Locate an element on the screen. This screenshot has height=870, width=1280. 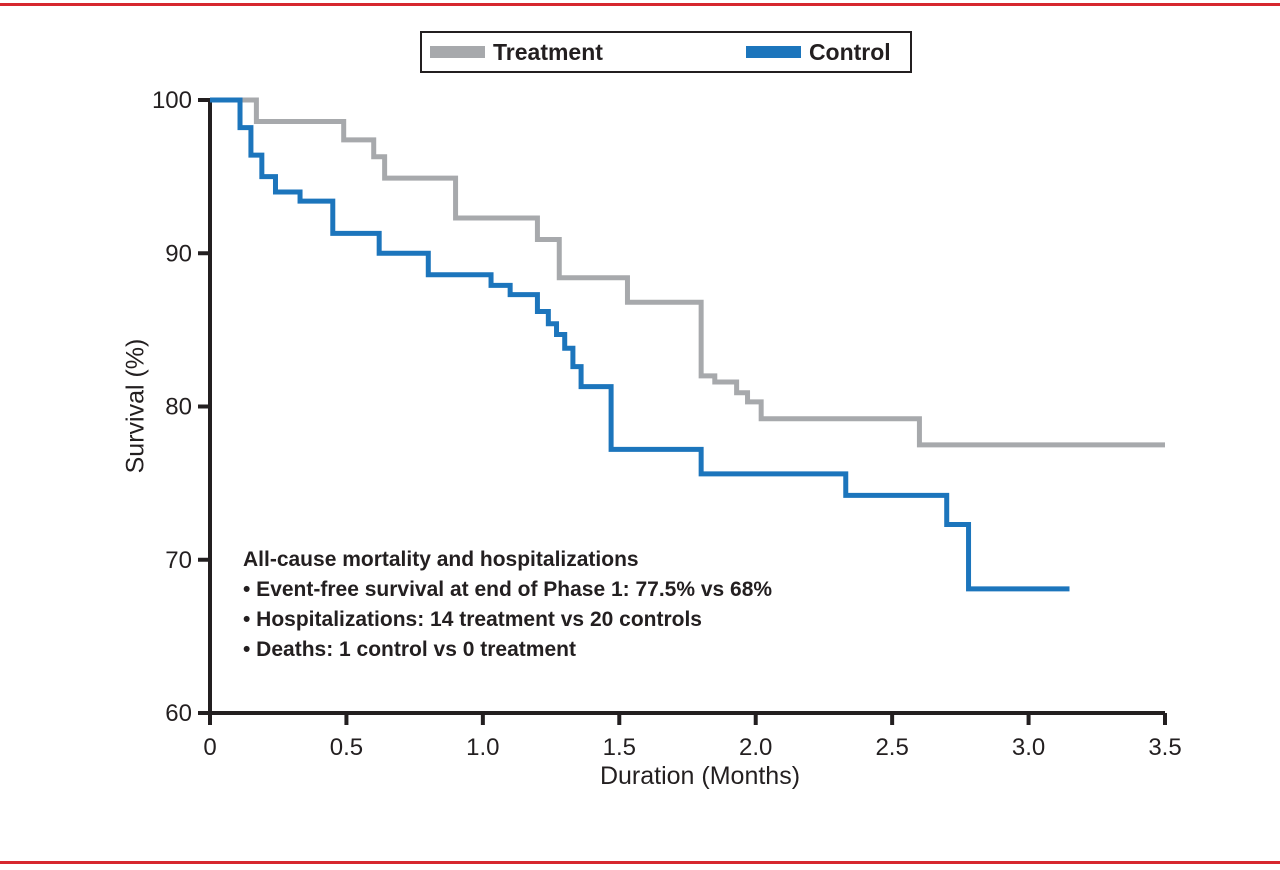
annotation-title: All-cause mortality and hospitalizations is located at coordinates (441, 559).